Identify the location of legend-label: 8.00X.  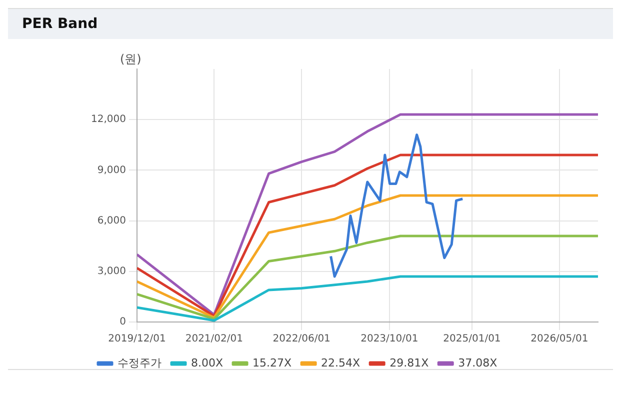
(207, 363).